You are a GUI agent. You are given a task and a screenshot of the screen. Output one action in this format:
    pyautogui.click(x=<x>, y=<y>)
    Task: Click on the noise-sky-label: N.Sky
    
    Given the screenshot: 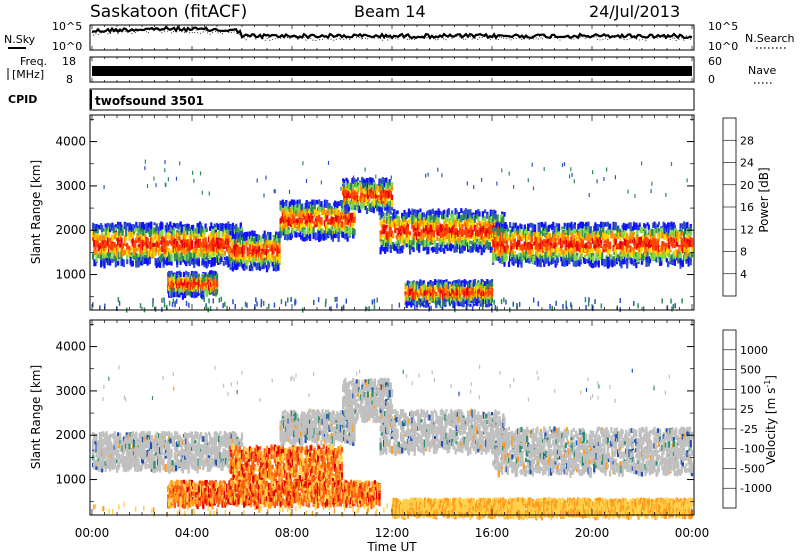 What is the action you would take?
    pyautogui.click(x=20, y=39)
    